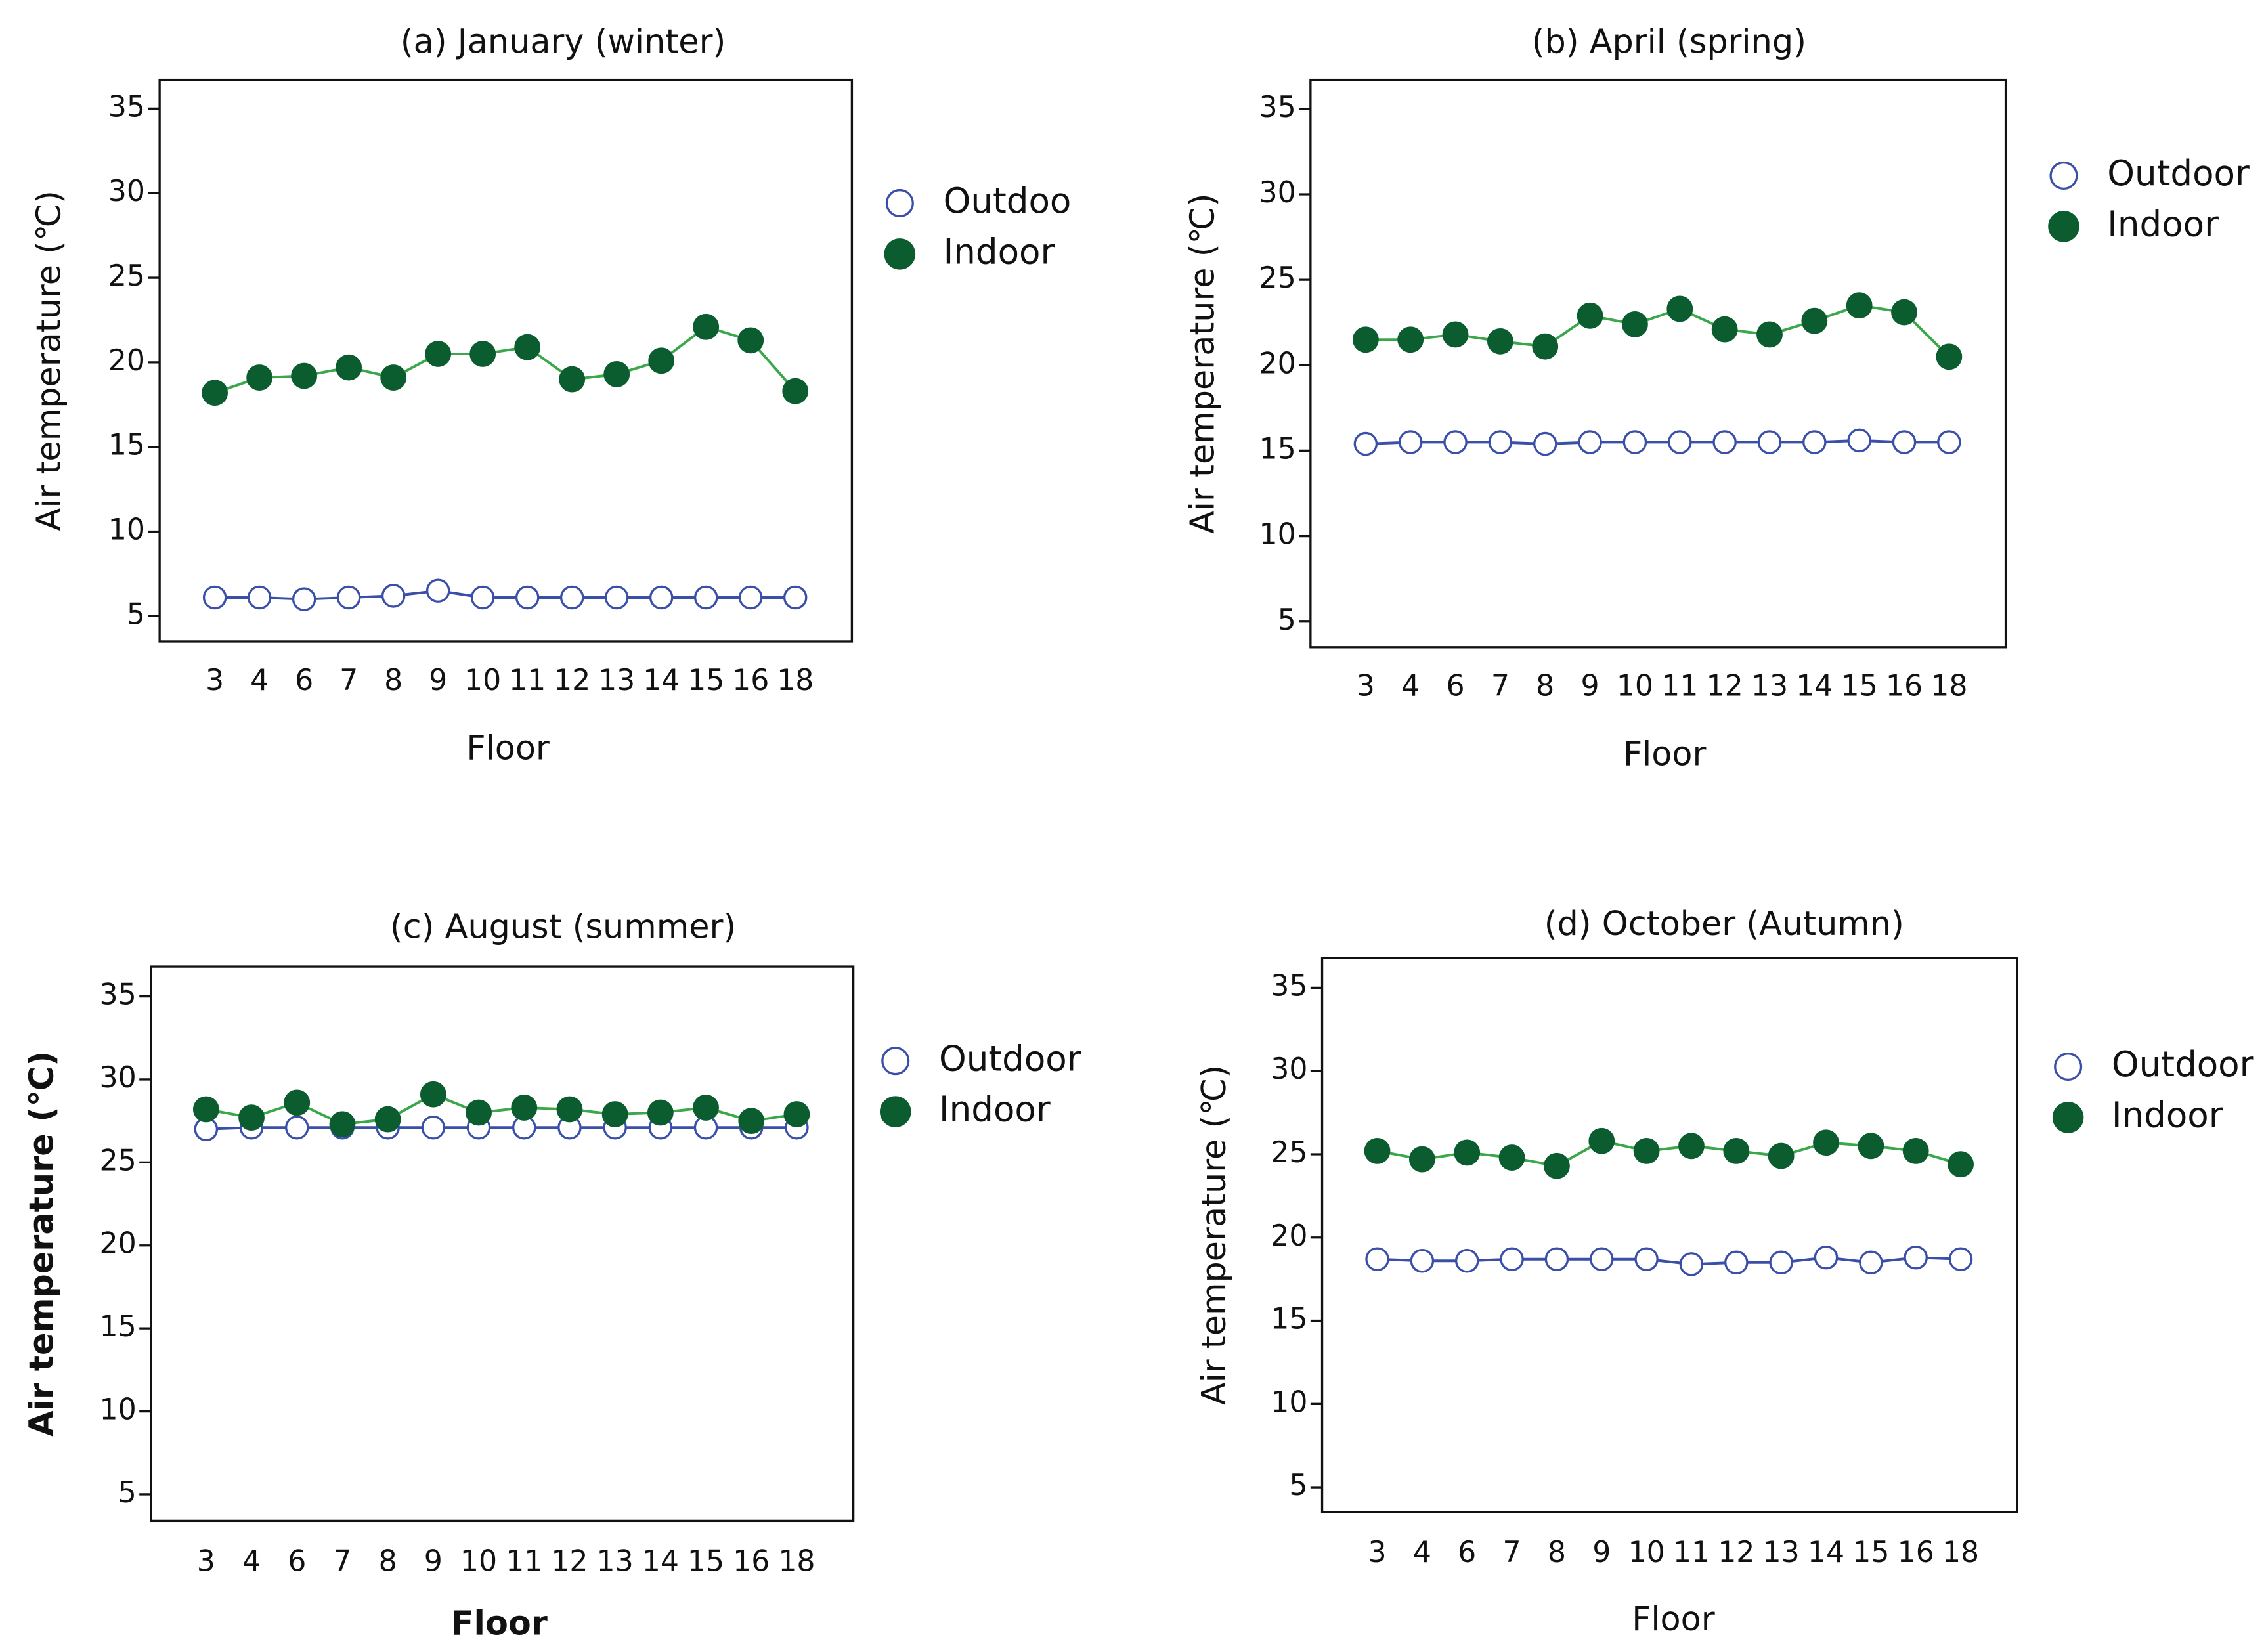 The width and height of the screenshot is (2264, 1652). I want to click on x-tick-label: 6, so click(304, 680).